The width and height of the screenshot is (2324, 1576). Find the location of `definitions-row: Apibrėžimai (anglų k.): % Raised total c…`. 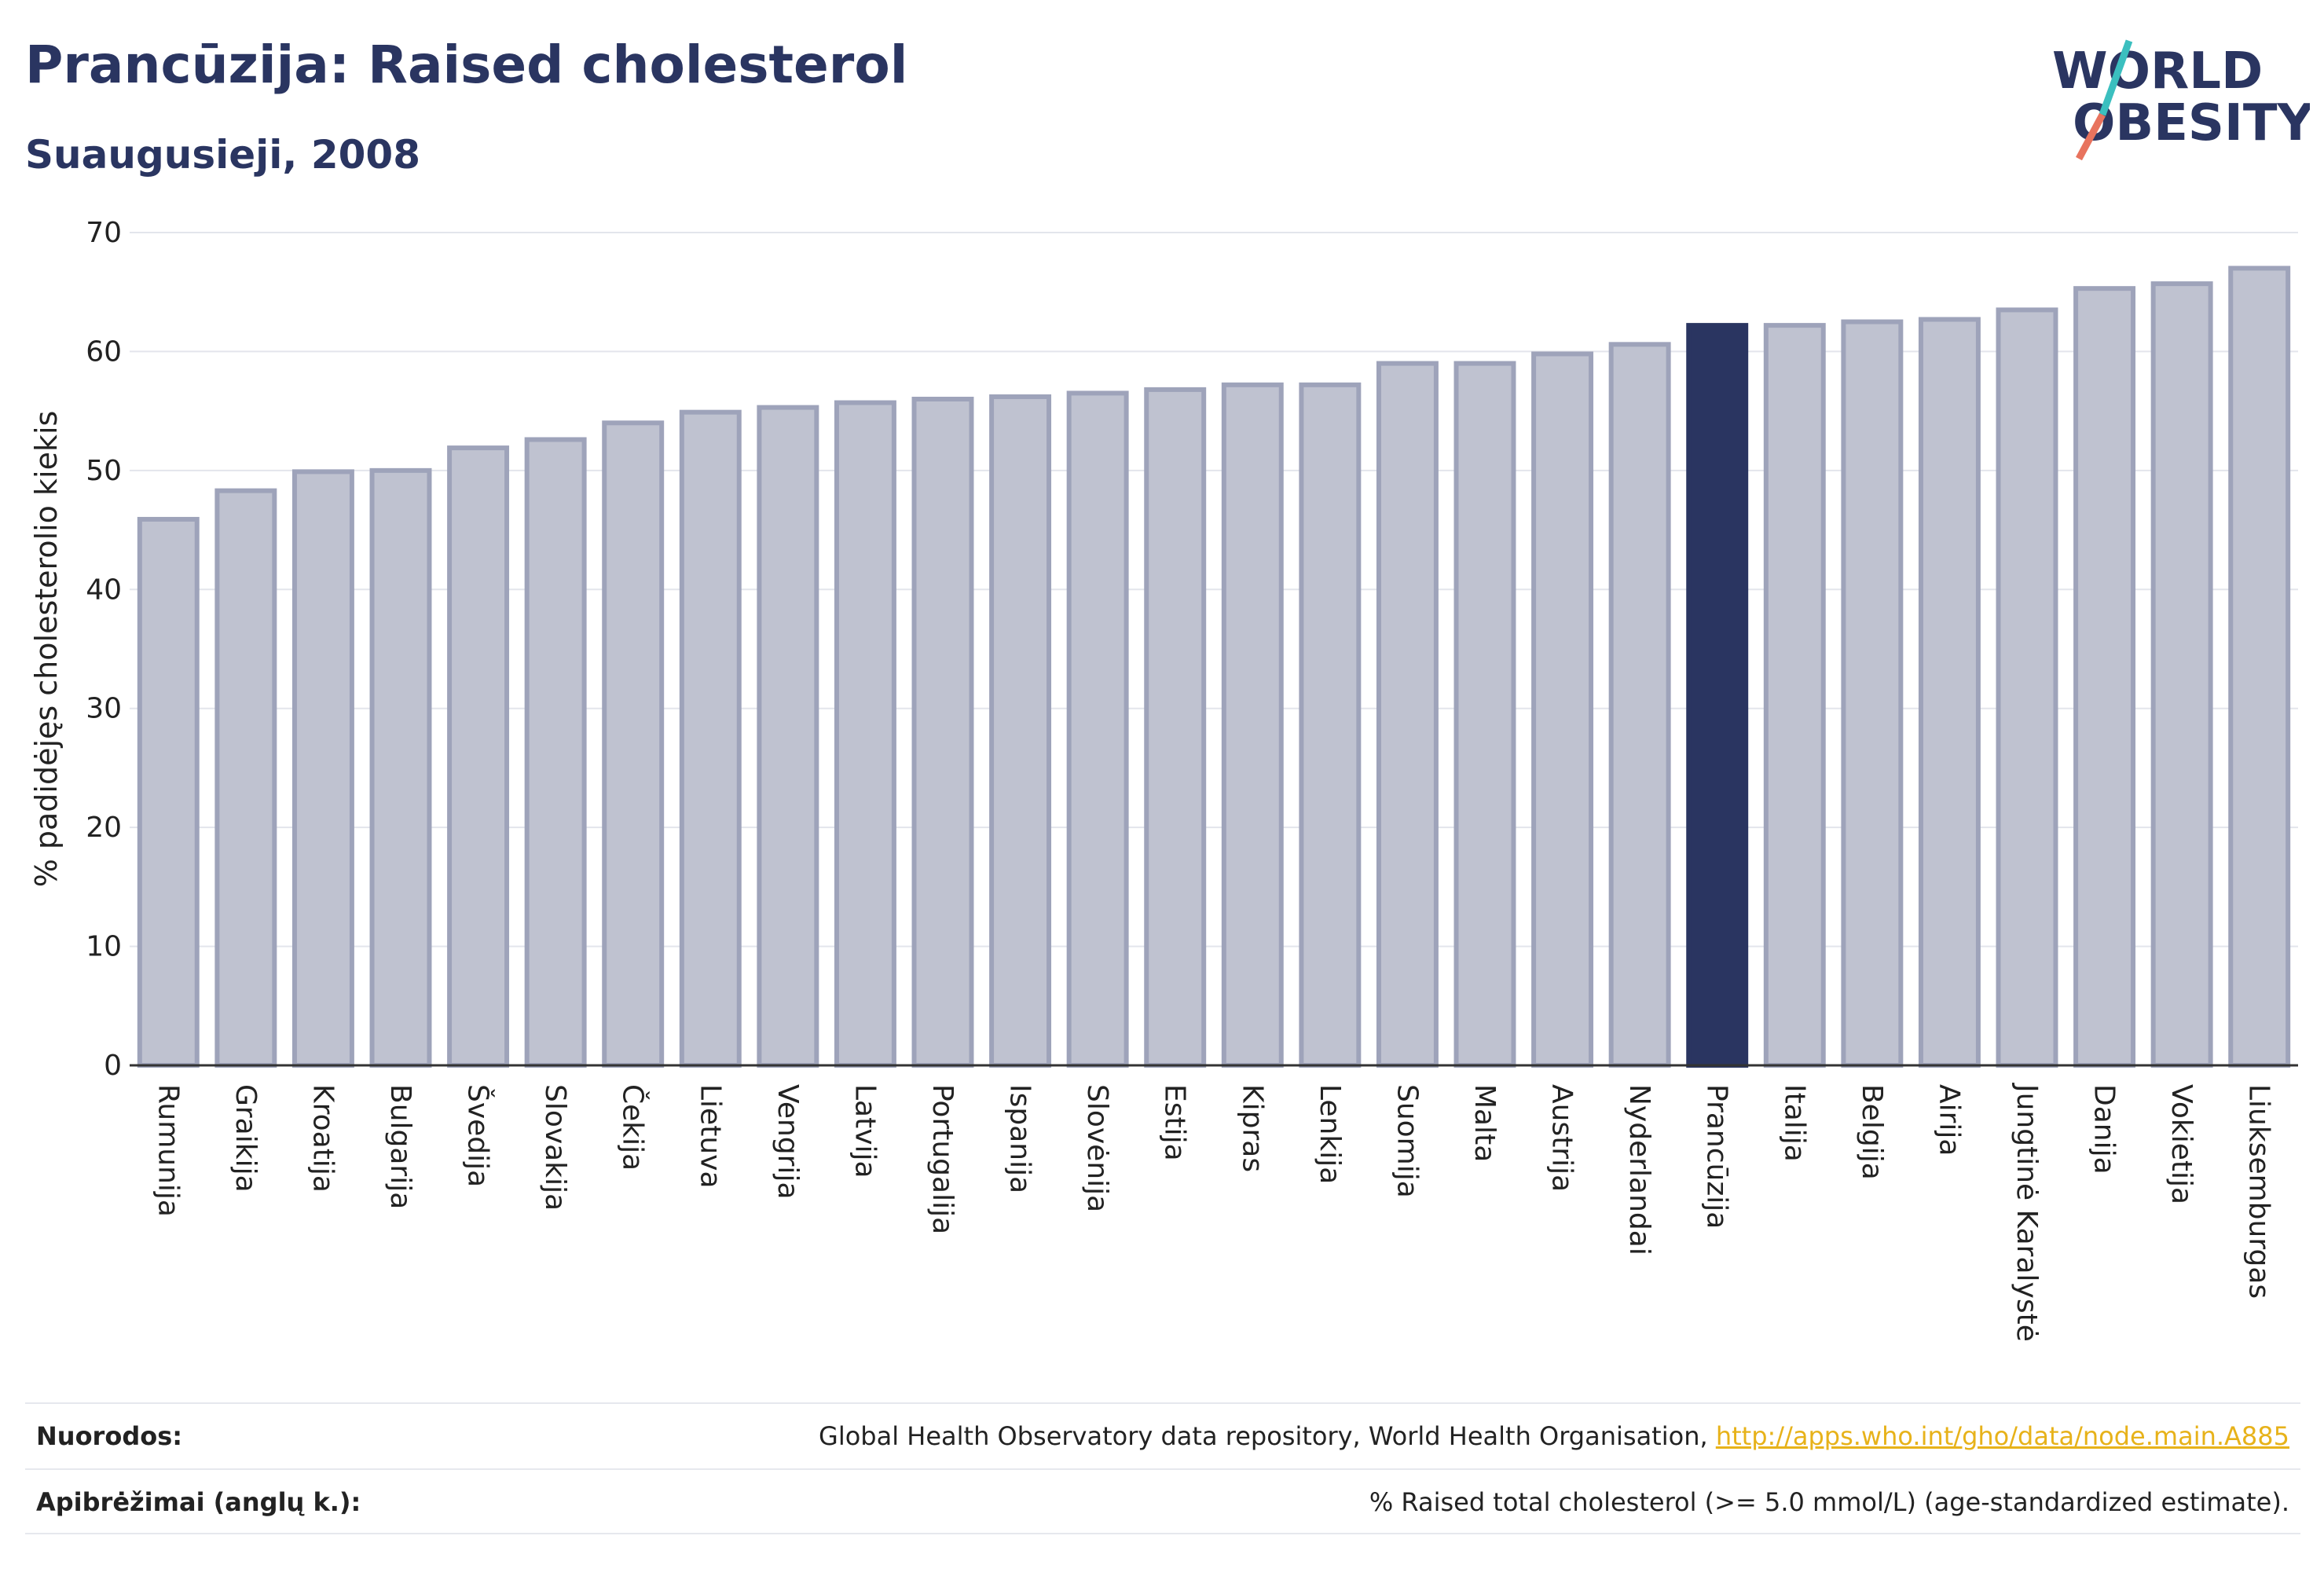

definitions-row: Apibrėžimai (anglų k.): % Raised total c… is located at coordinates (1162, 1501).